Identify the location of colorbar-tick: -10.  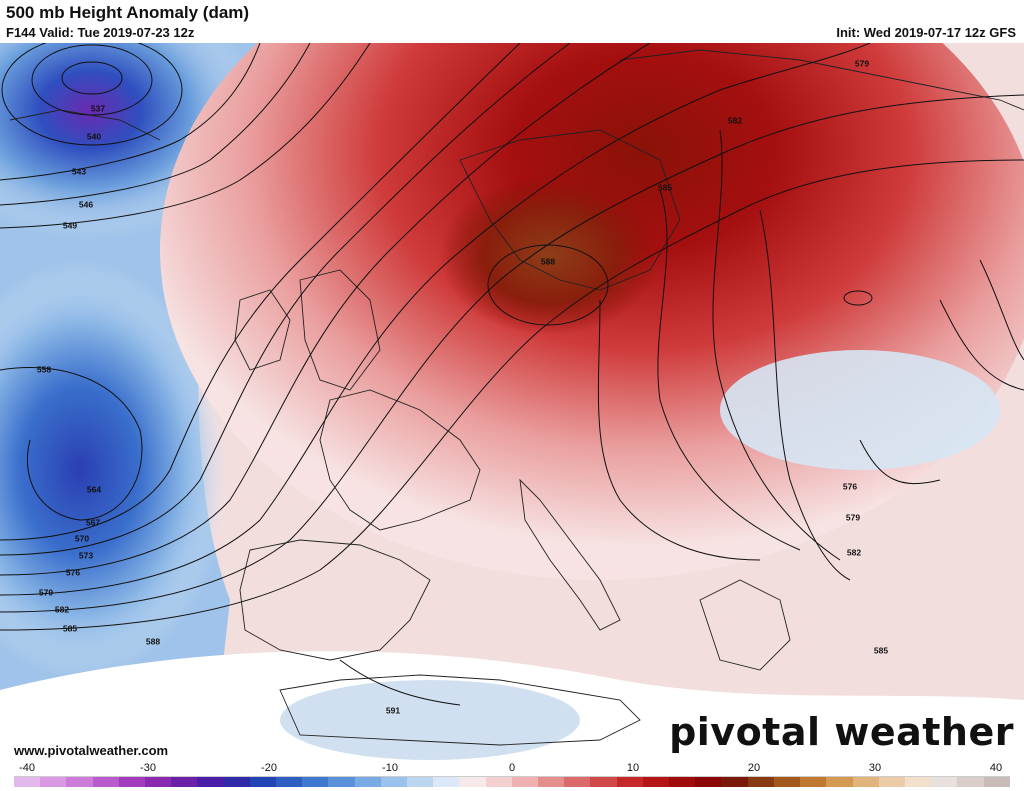
(390, 768).